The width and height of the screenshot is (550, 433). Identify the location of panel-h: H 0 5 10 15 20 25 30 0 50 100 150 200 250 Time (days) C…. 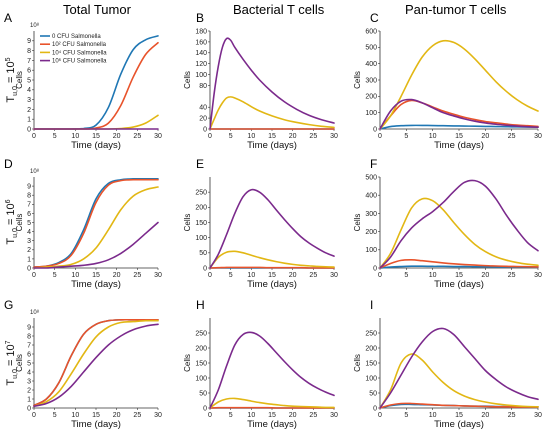
(260, 364).